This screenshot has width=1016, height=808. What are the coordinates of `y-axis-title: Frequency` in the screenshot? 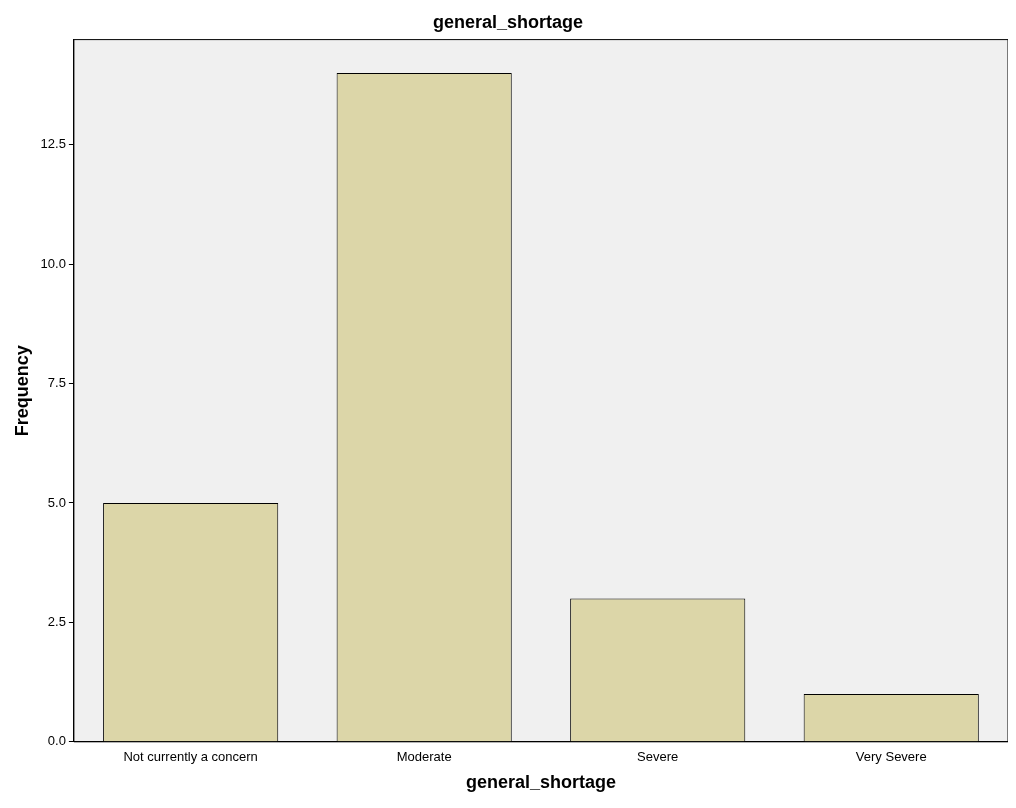 It's located at (21, 391).